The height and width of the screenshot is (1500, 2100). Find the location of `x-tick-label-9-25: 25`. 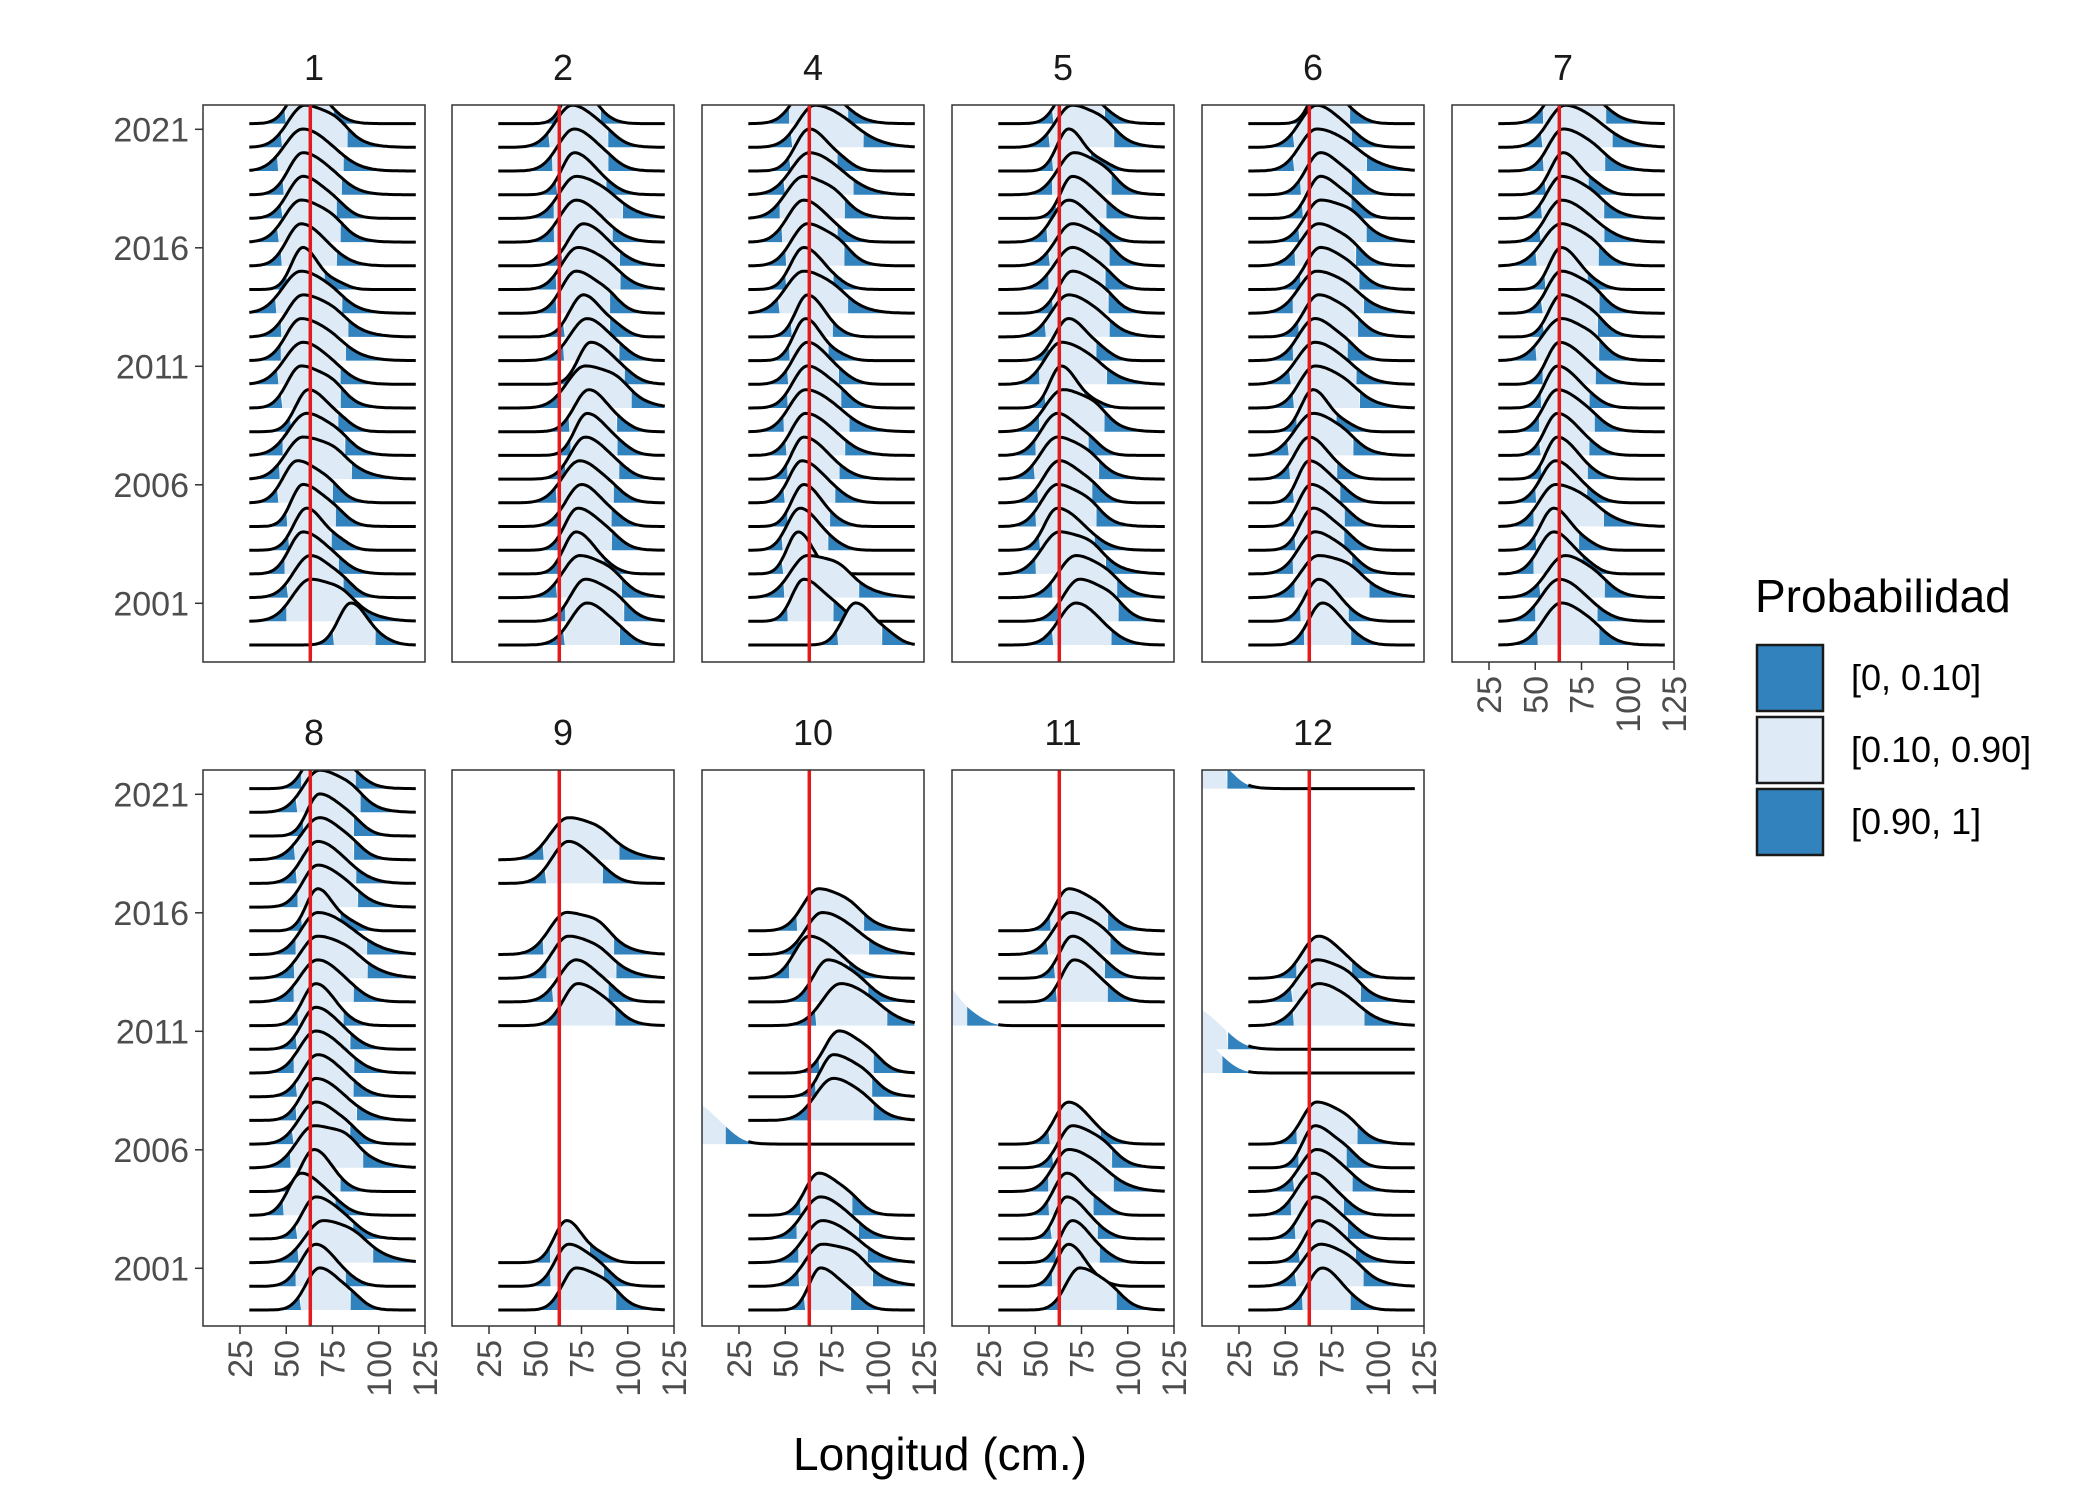

x-tick-label-9-25: 25 is located at coordinates (490, 1359).